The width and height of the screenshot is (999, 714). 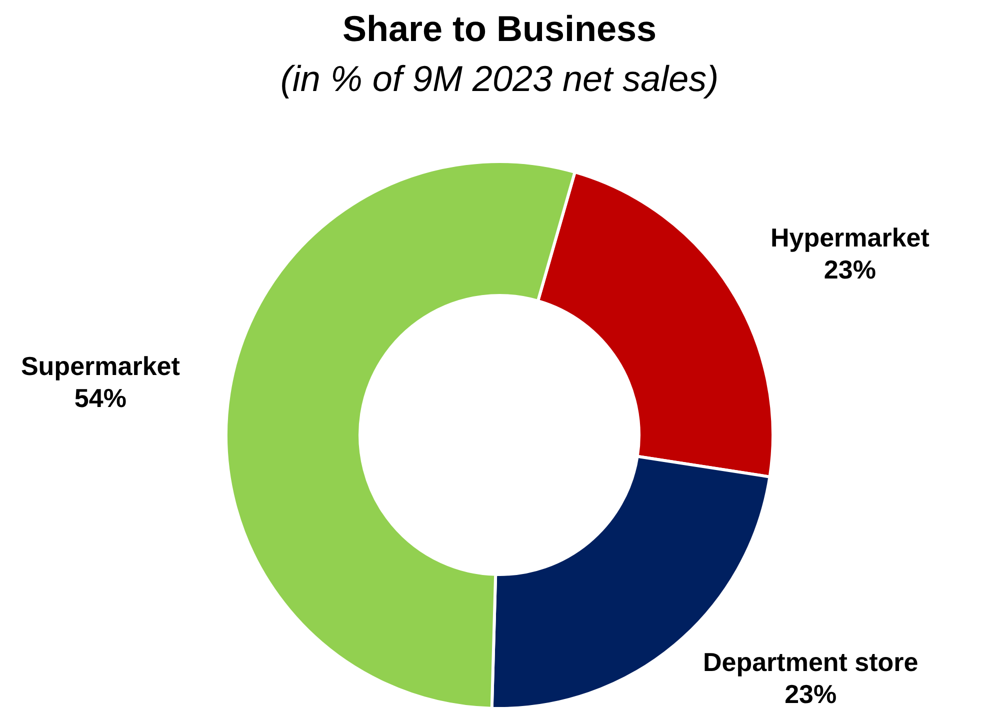 I want to click on slice-label: Supermarket, so click(x=100, y=366).